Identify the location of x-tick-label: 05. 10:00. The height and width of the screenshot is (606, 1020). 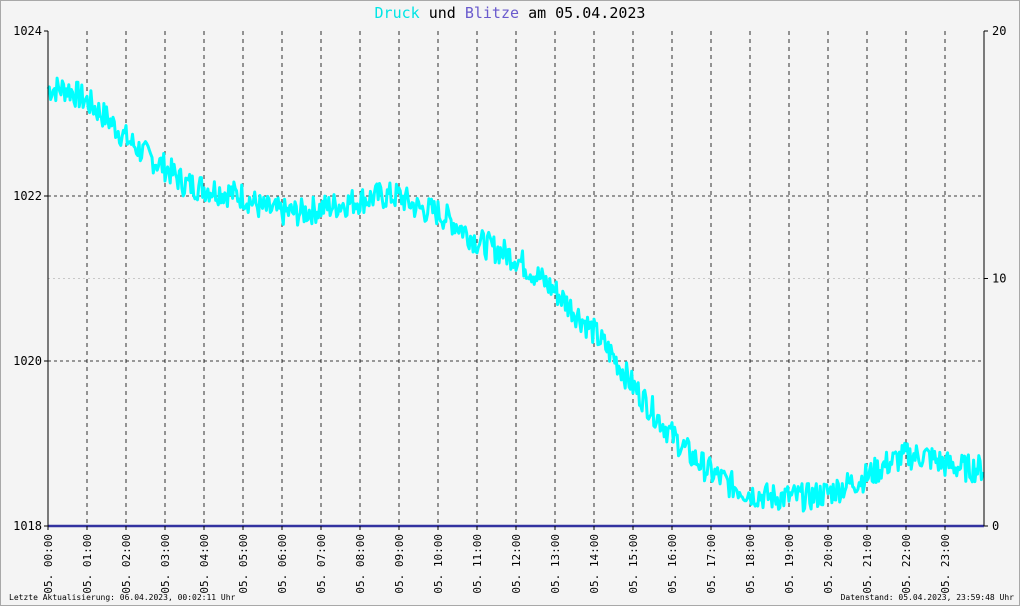
(438, 564).